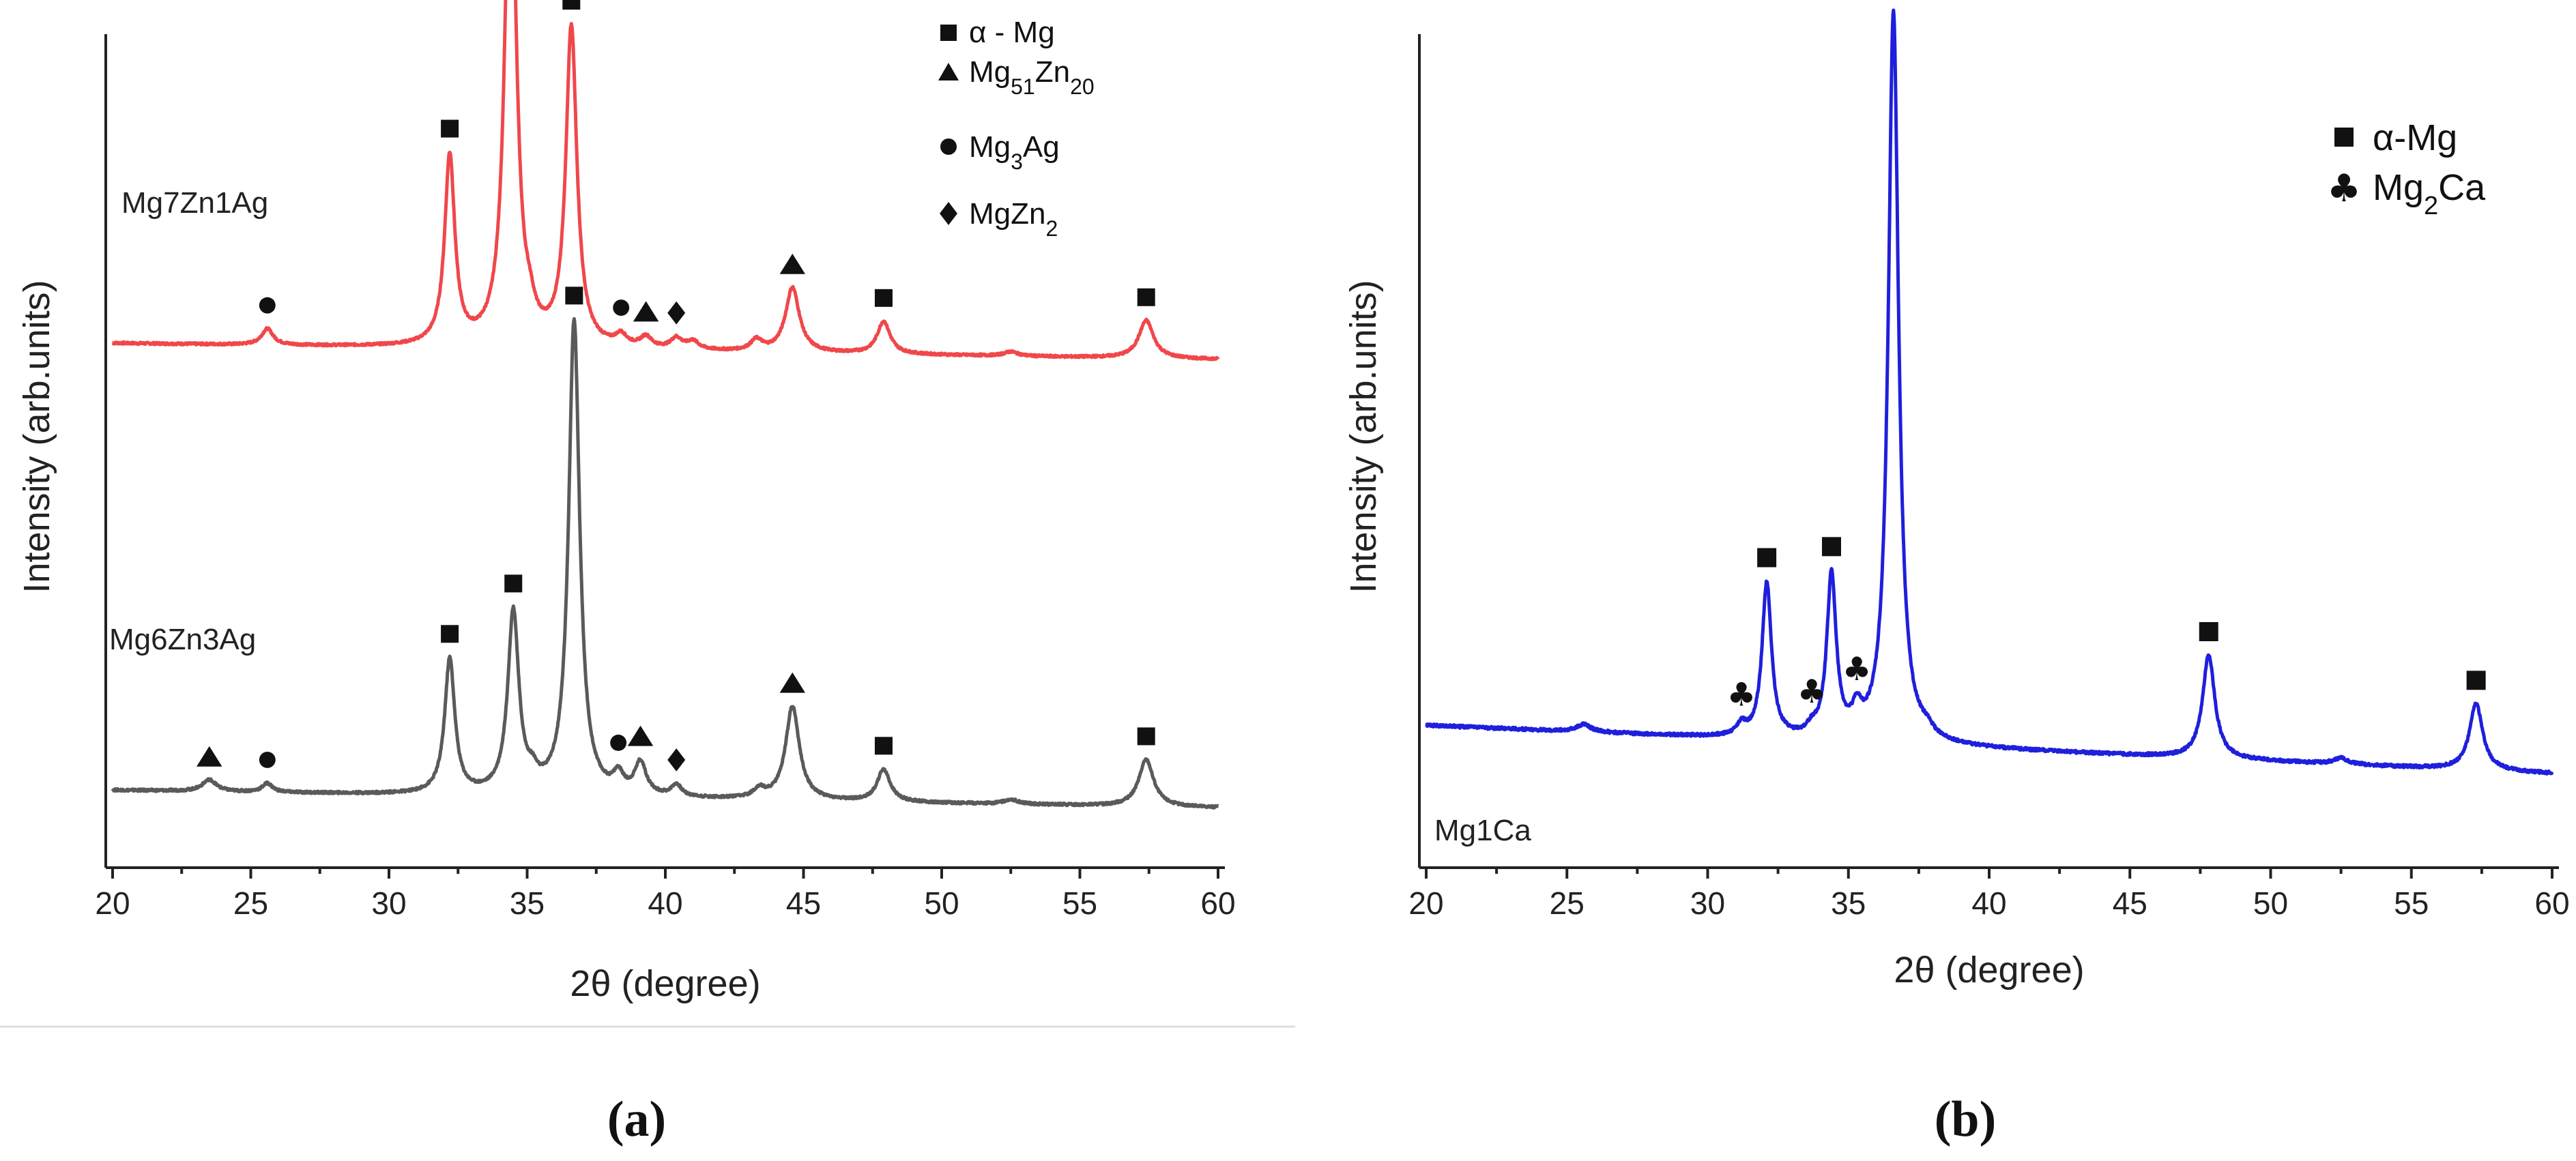 Image resolution: width=2576 pixels, height=1161 pixels. I want to click on panel-b-x-ticks: 20 25 30 35 40 45 50 55 60, so click(1989, 894).